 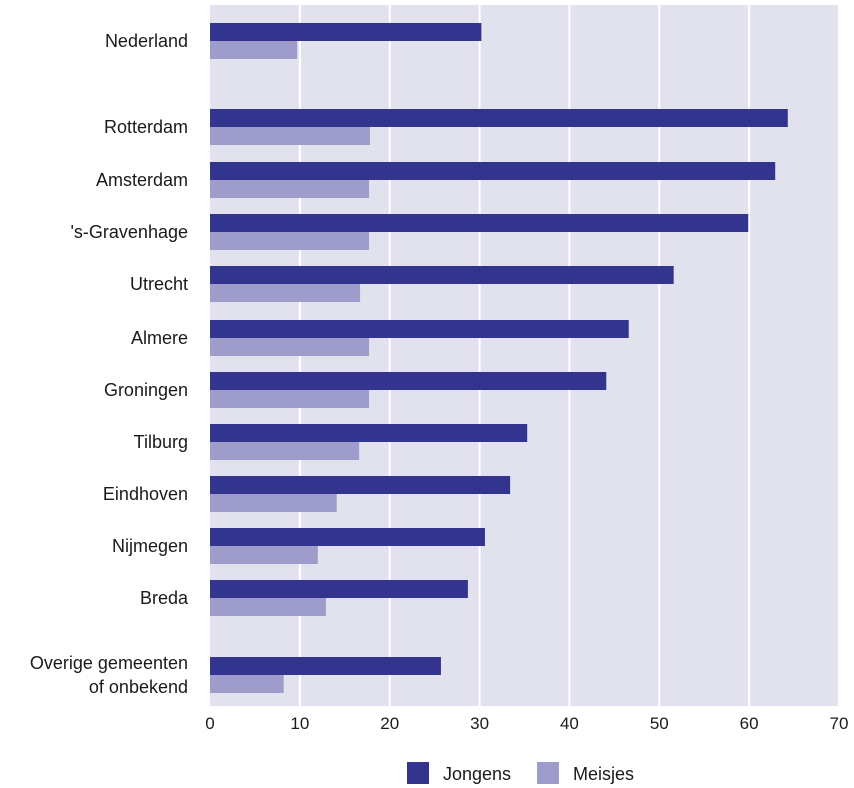 I want to click on legend-label: Jongens, so click(x=477, y=774).